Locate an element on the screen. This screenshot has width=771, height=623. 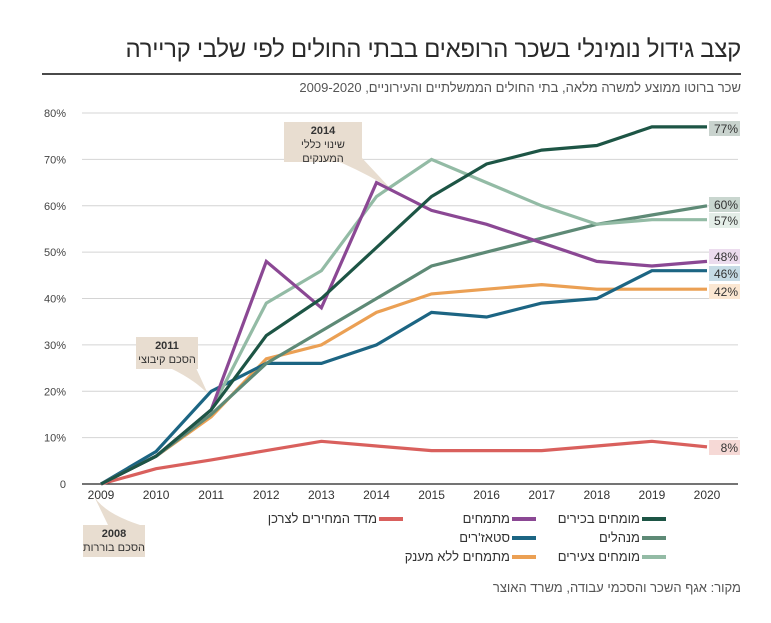
x-tick-label: 2013 is located at coordinates (321, 495).